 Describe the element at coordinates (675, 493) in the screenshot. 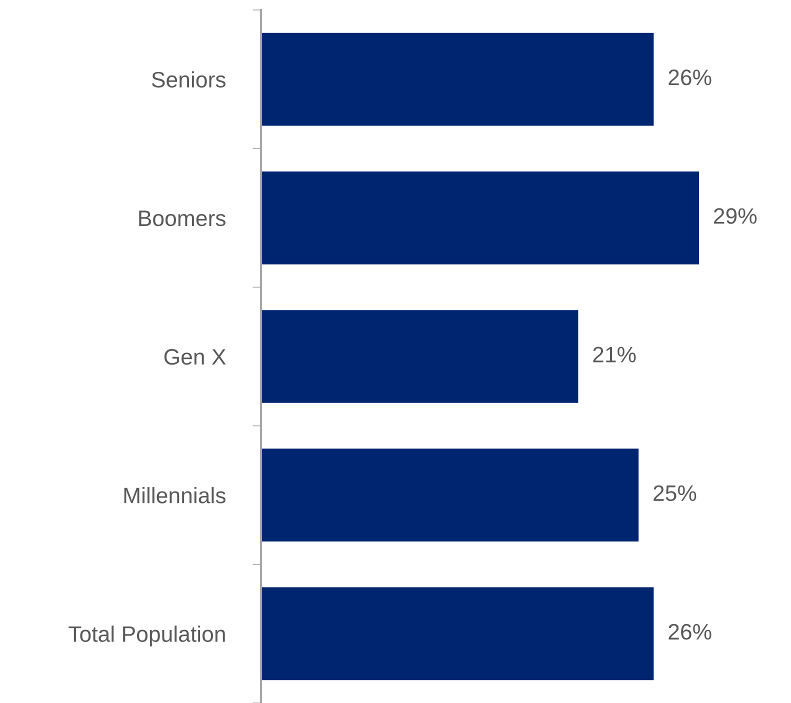

I see `data-label: 25%` at that location.